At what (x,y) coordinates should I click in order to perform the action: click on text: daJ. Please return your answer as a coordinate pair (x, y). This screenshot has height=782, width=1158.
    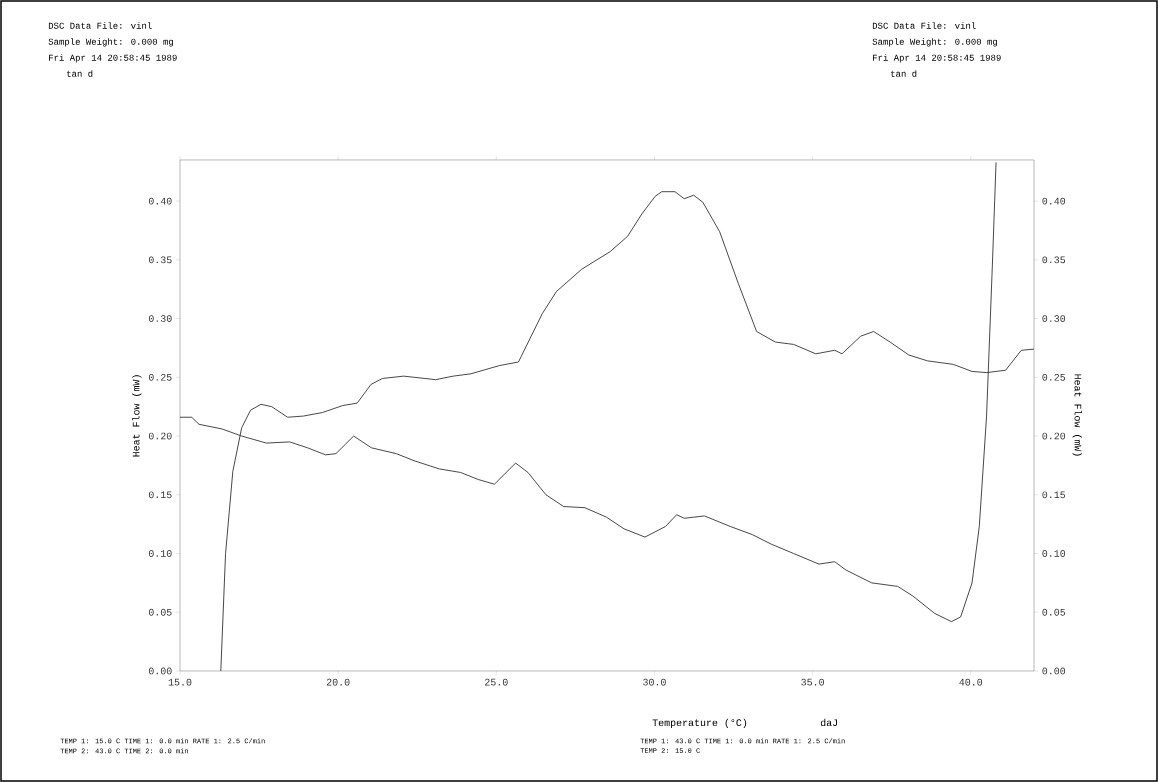
    Looking at the image, I should click on (828, 722).